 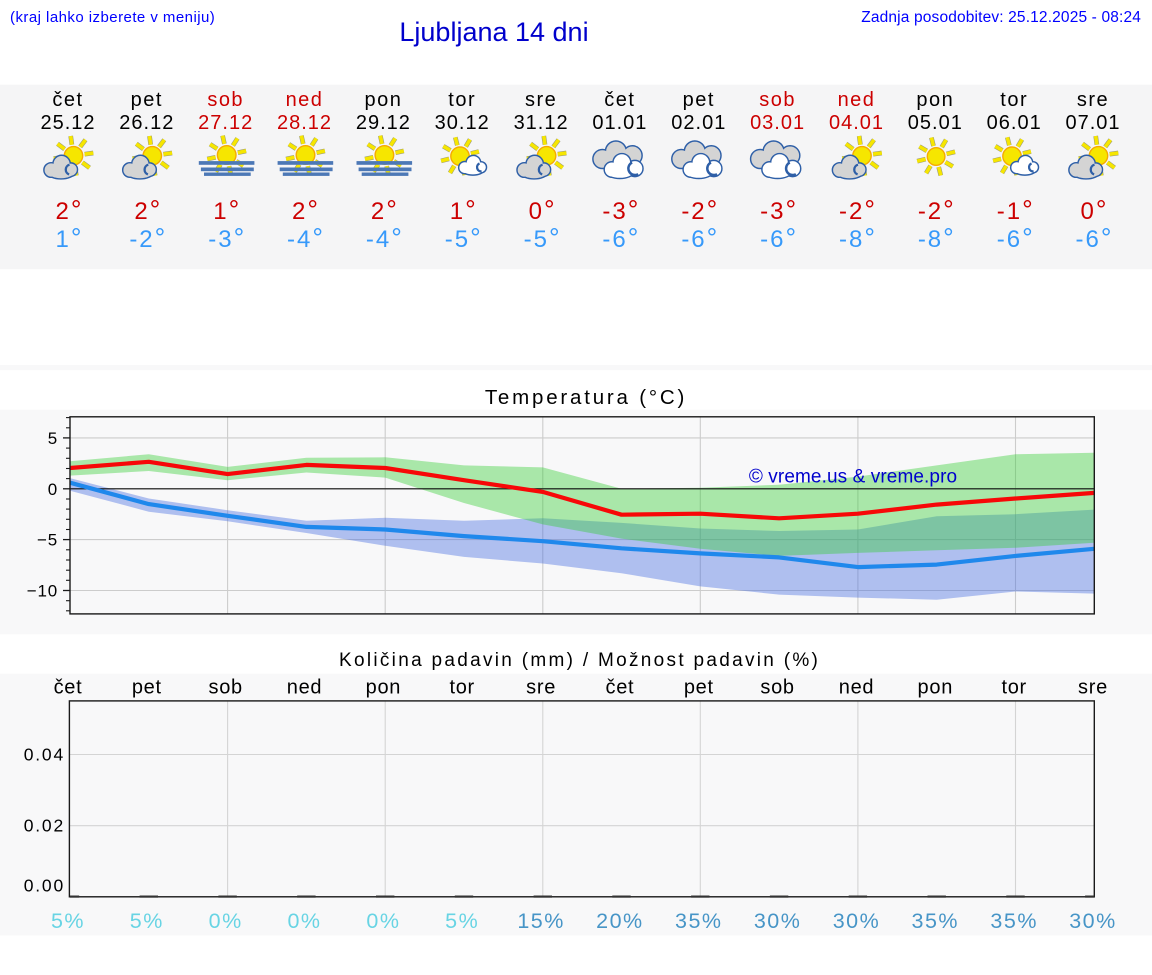 What do you see at coordinates (853, 477) in the screenshot?
I see `svg-text: © vreme.us & vreme.pro` at bounding box center [853, 477].